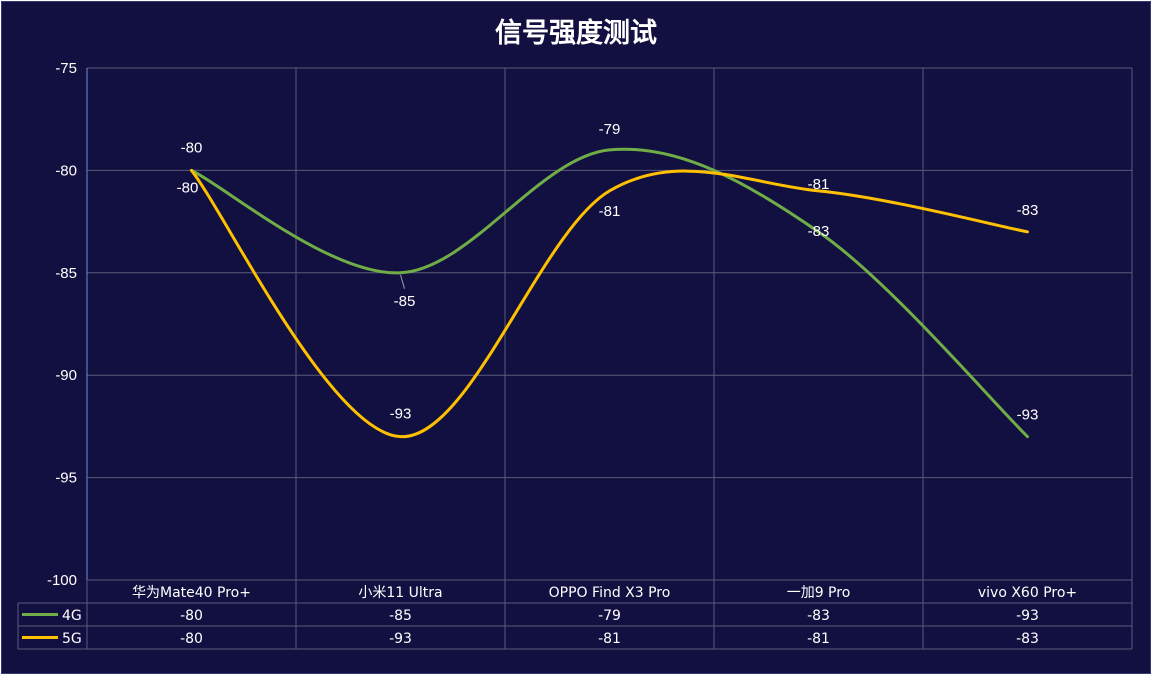 The height and width of the screenshot is (675, 1152). I want to click on table-cell-5G: -83, so click(1027, 639).